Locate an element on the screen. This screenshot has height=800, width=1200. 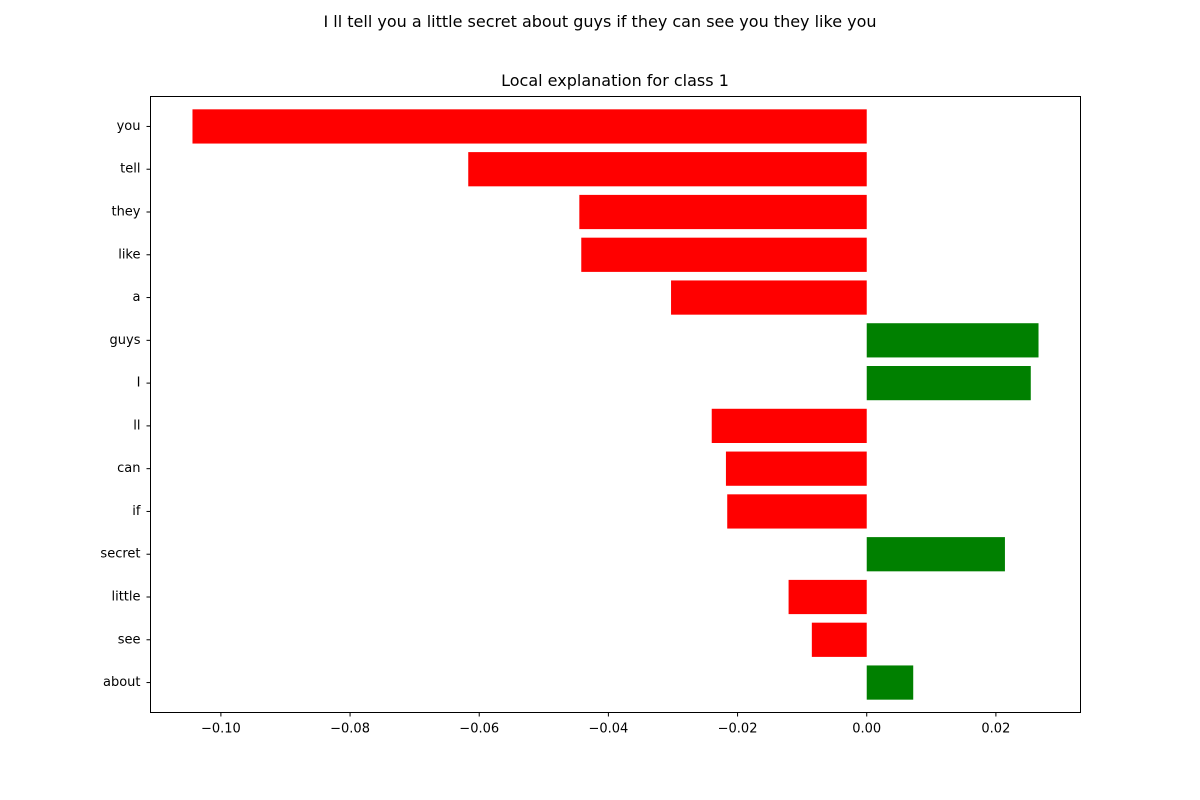
x-tick-label: 0.00 is located at coordinates (866, 729).